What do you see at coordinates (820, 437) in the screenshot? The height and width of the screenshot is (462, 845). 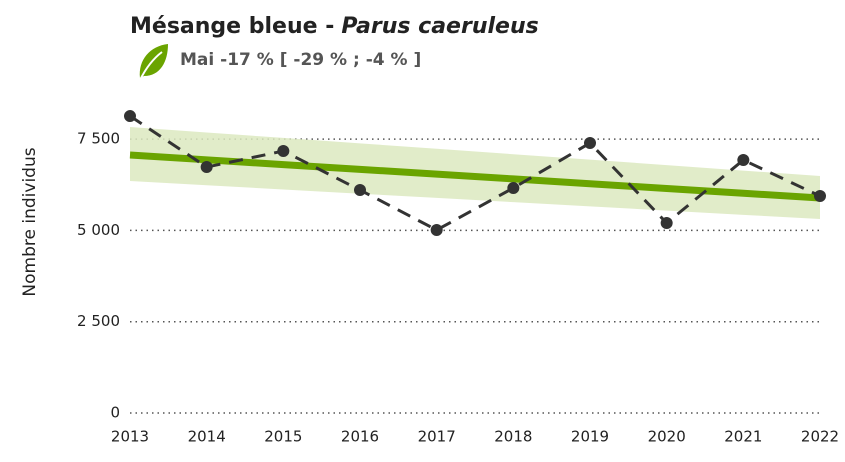 I see `x-tick-label: 2022` at bounding box center [820, 437].